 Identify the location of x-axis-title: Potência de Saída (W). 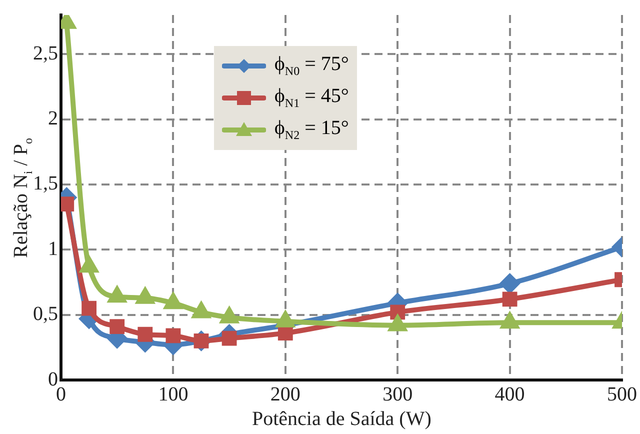
(342, 419).